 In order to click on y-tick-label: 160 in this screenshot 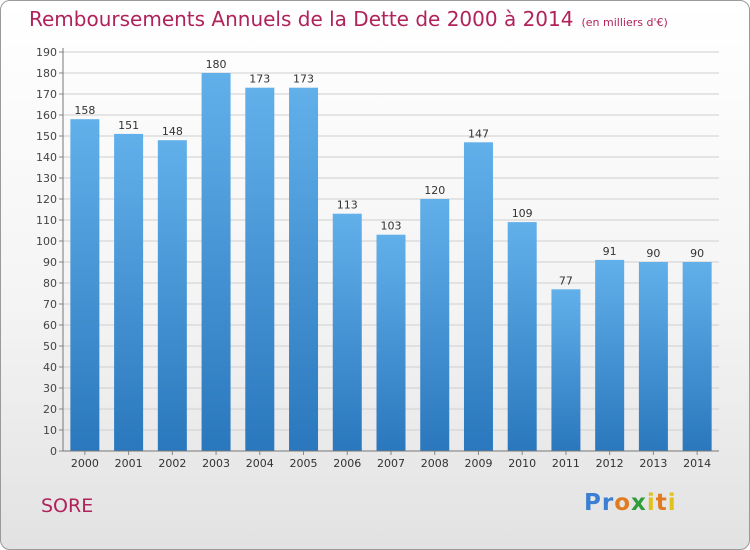, I will do `click(46, 115)`.